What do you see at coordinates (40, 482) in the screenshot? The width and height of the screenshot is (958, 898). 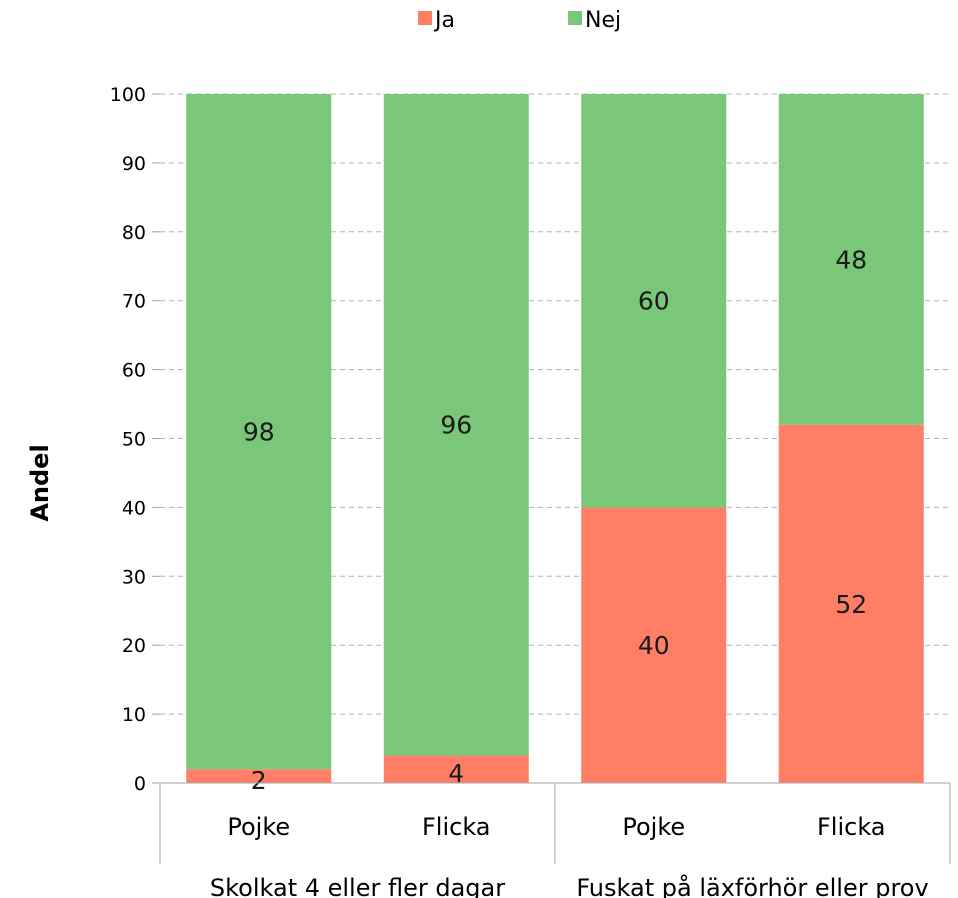 I see `y-axis-label: Andel` at bounding box center [40, 482].